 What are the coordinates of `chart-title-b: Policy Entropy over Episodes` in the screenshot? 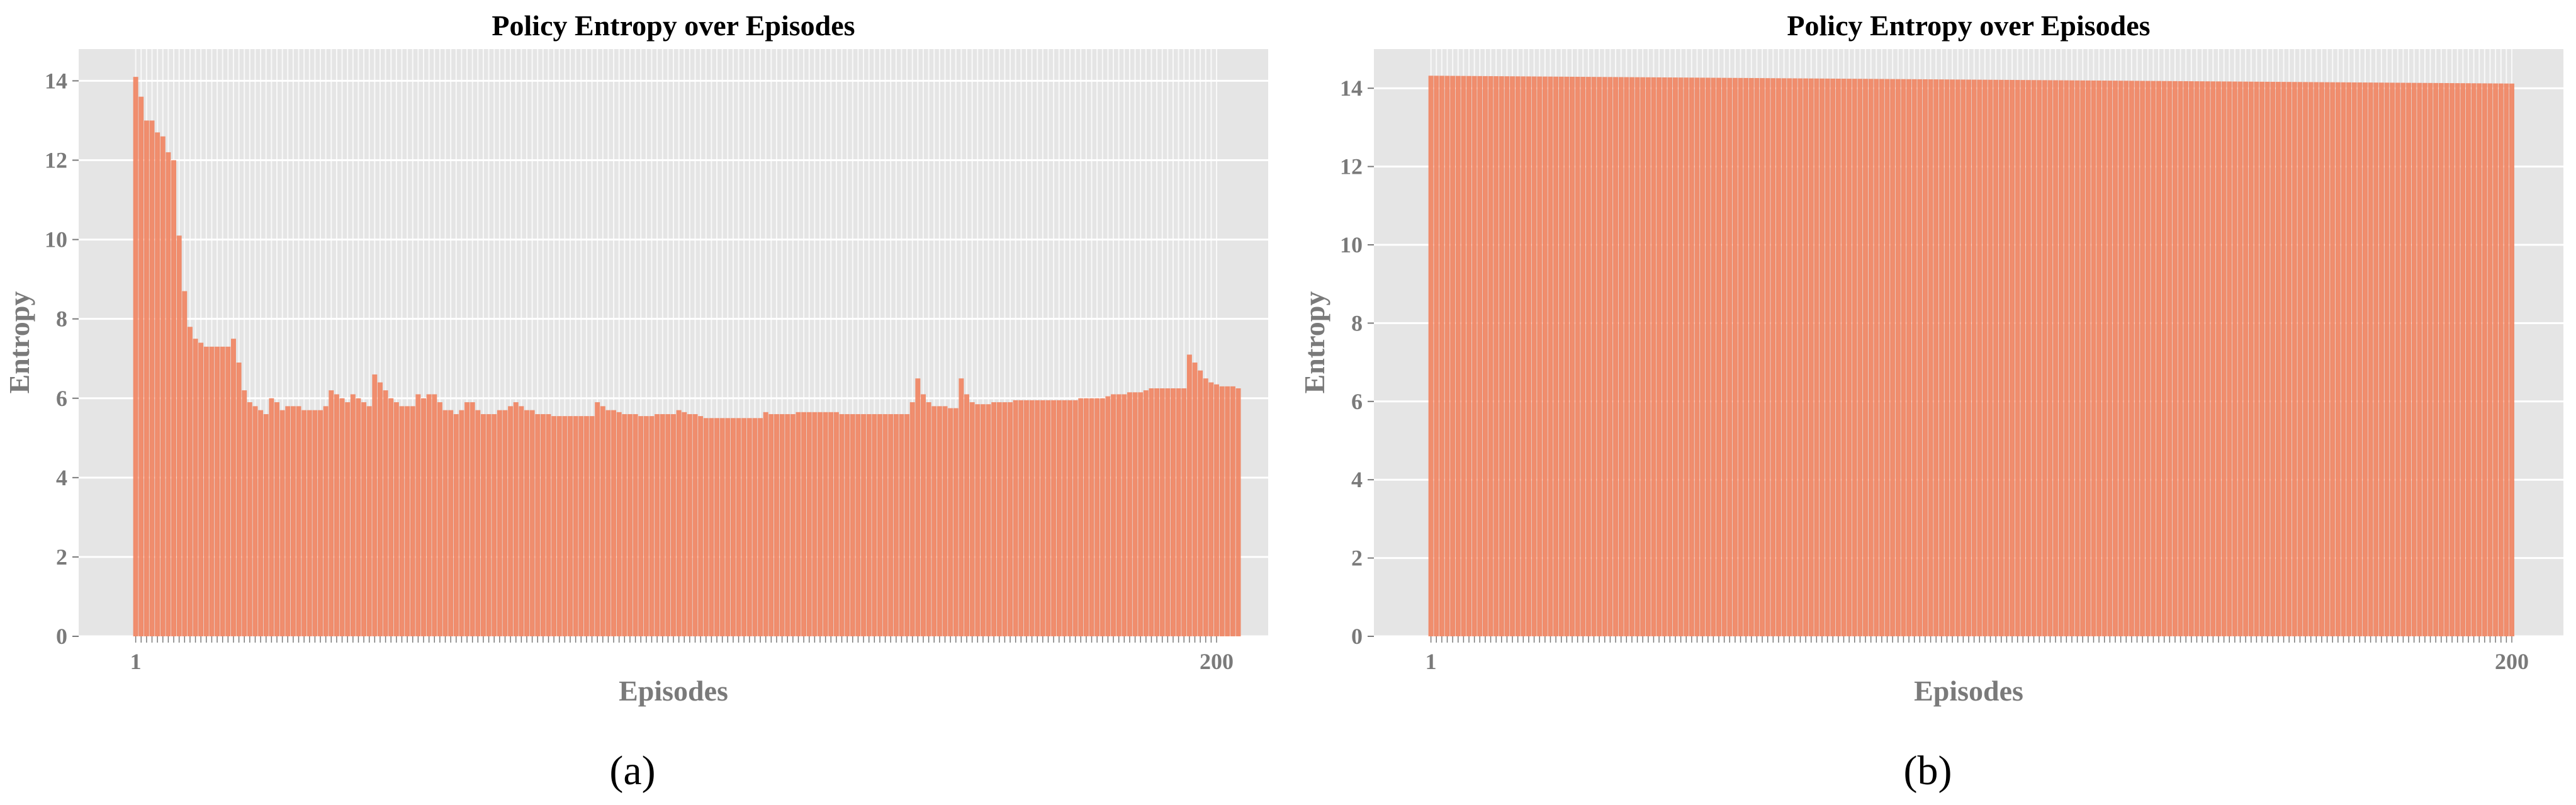 It's located at (1968, 25).